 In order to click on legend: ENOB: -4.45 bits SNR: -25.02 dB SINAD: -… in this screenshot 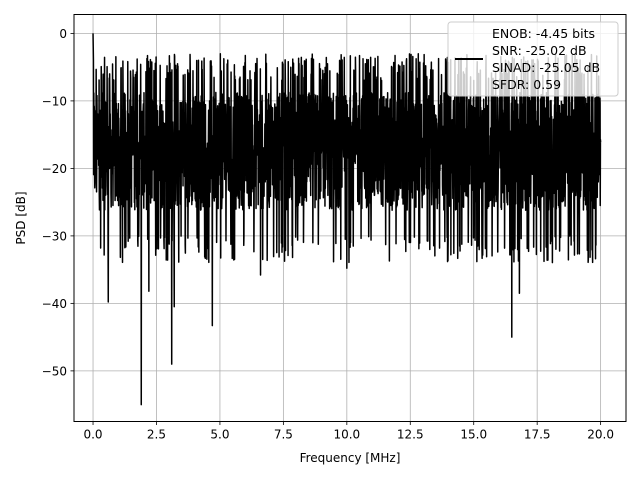, I will do `click(533, 59)`.